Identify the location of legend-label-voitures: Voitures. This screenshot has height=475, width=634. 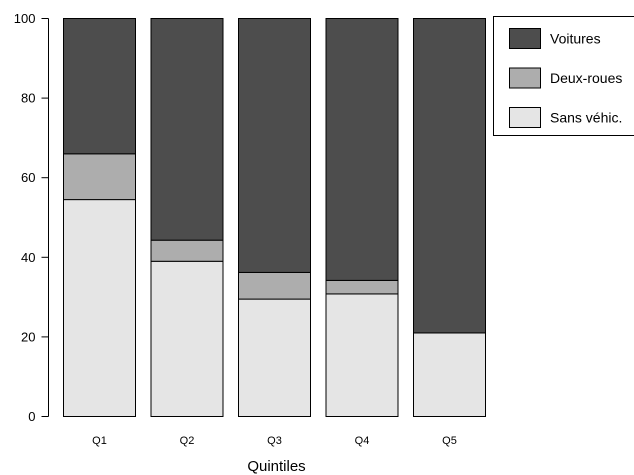
(575, 39).